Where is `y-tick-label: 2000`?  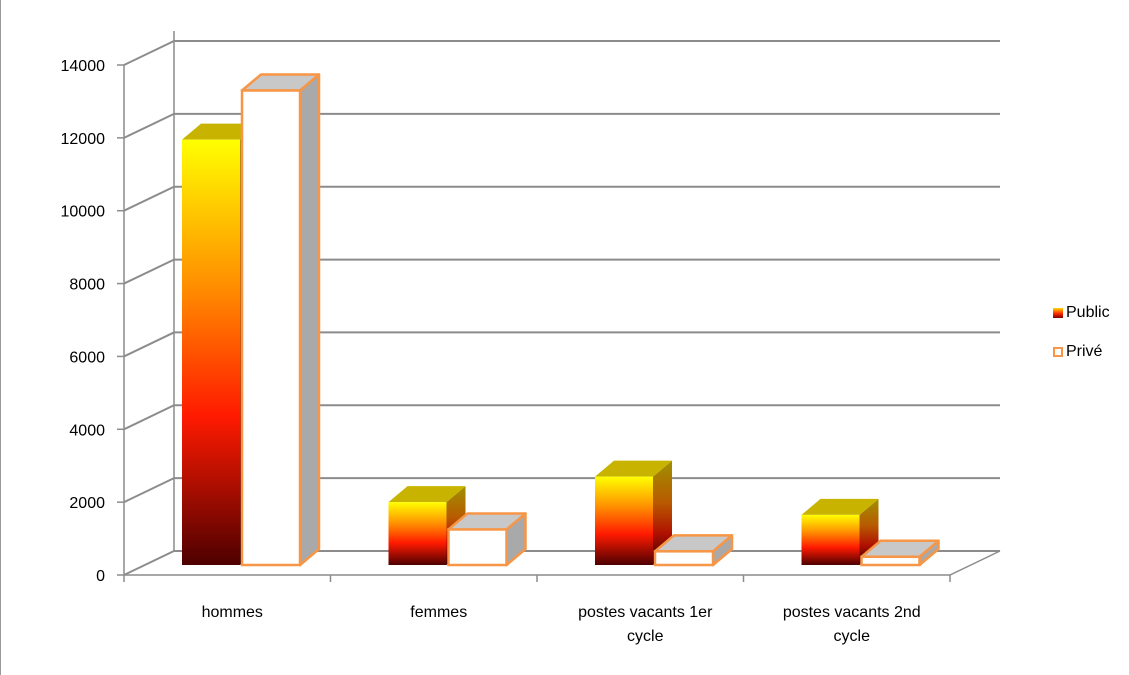
y-tick-label: 2000 is located at coordinates (87, 503).